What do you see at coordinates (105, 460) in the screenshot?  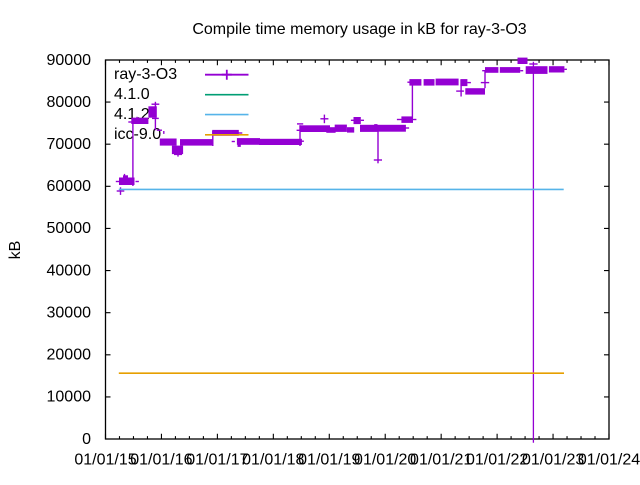 I see `svg-text: 01/01/15` at bounding box center [105, 460].